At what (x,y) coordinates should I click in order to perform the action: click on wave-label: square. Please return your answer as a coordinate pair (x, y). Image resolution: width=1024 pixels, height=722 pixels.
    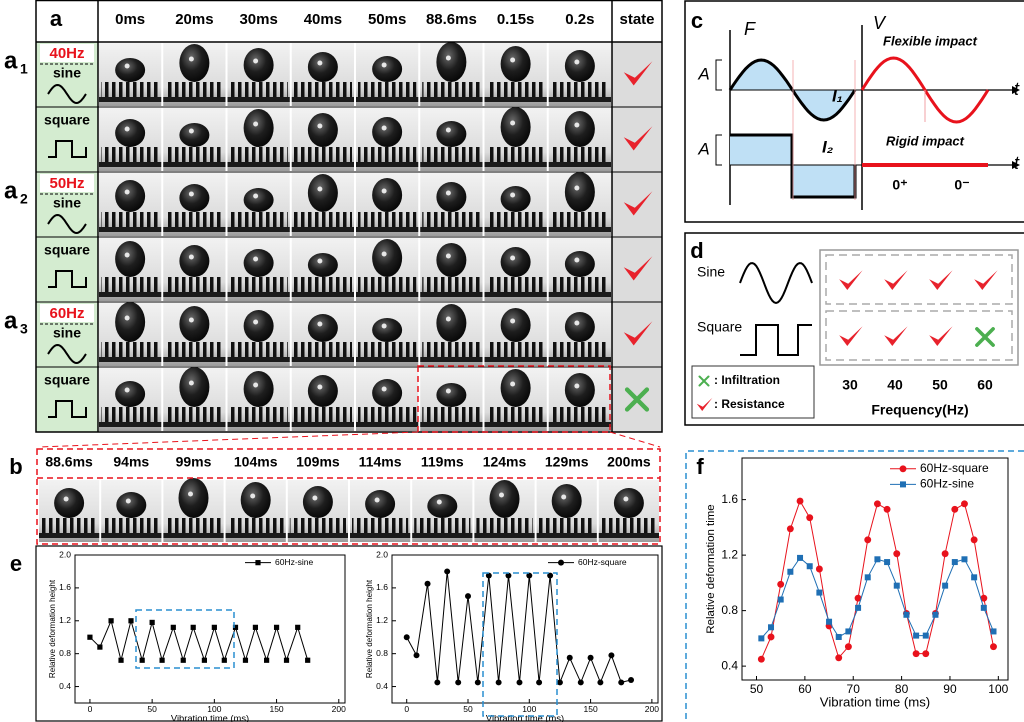
    Looking at the image, I should click on (67, 380).